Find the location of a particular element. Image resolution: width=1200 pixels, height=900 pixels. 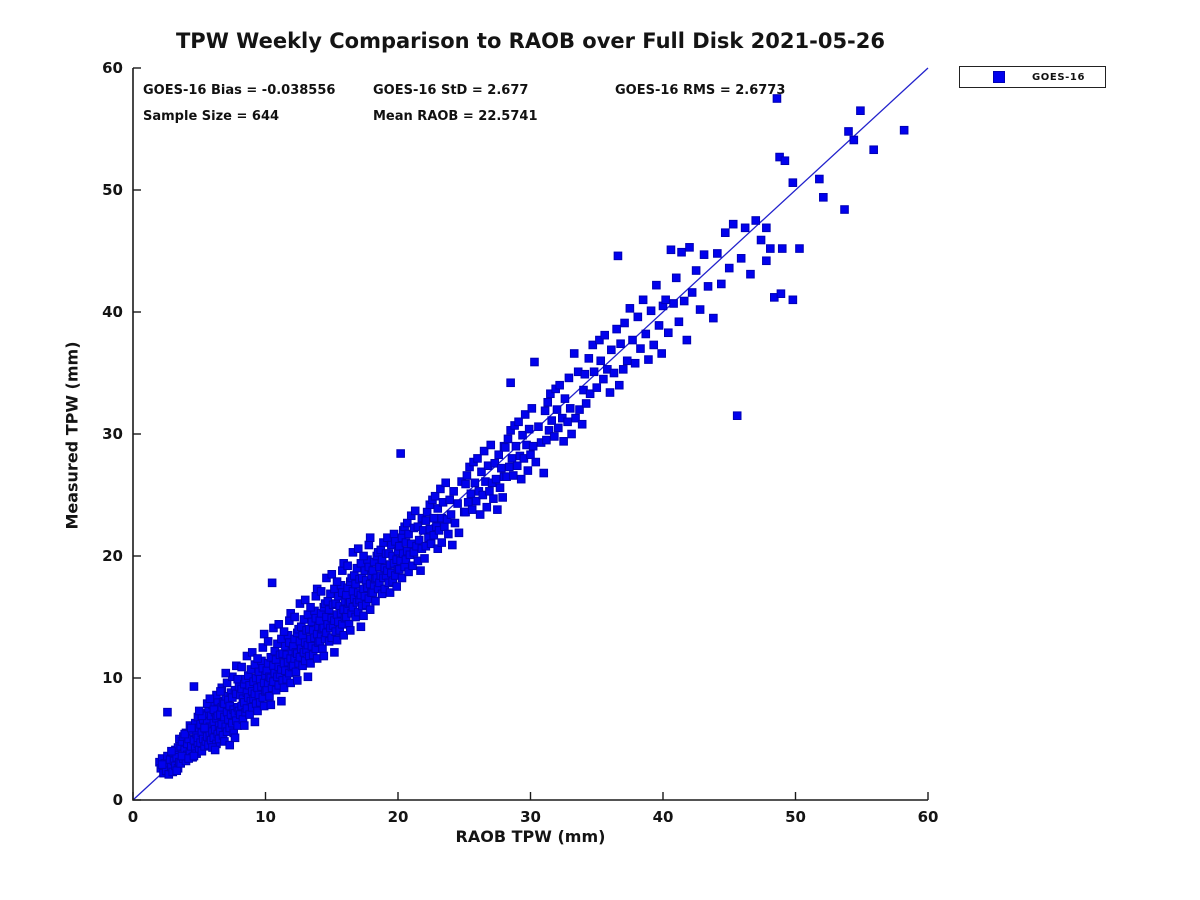

stat-sample-size: Sample Size = 644 is located at coordinates (211, 116).